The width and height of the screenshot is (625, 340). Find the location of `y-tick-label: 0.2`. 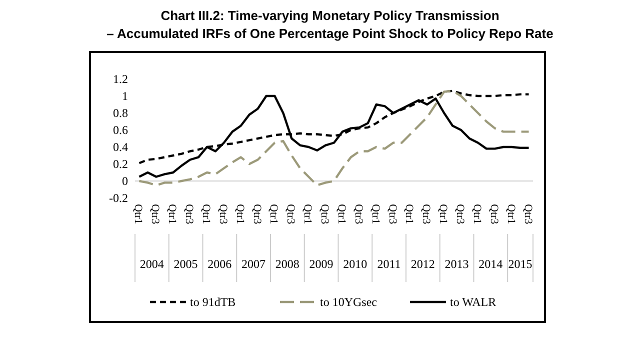

y-tick-label: 0.2 is located at coordinates (120, 164).